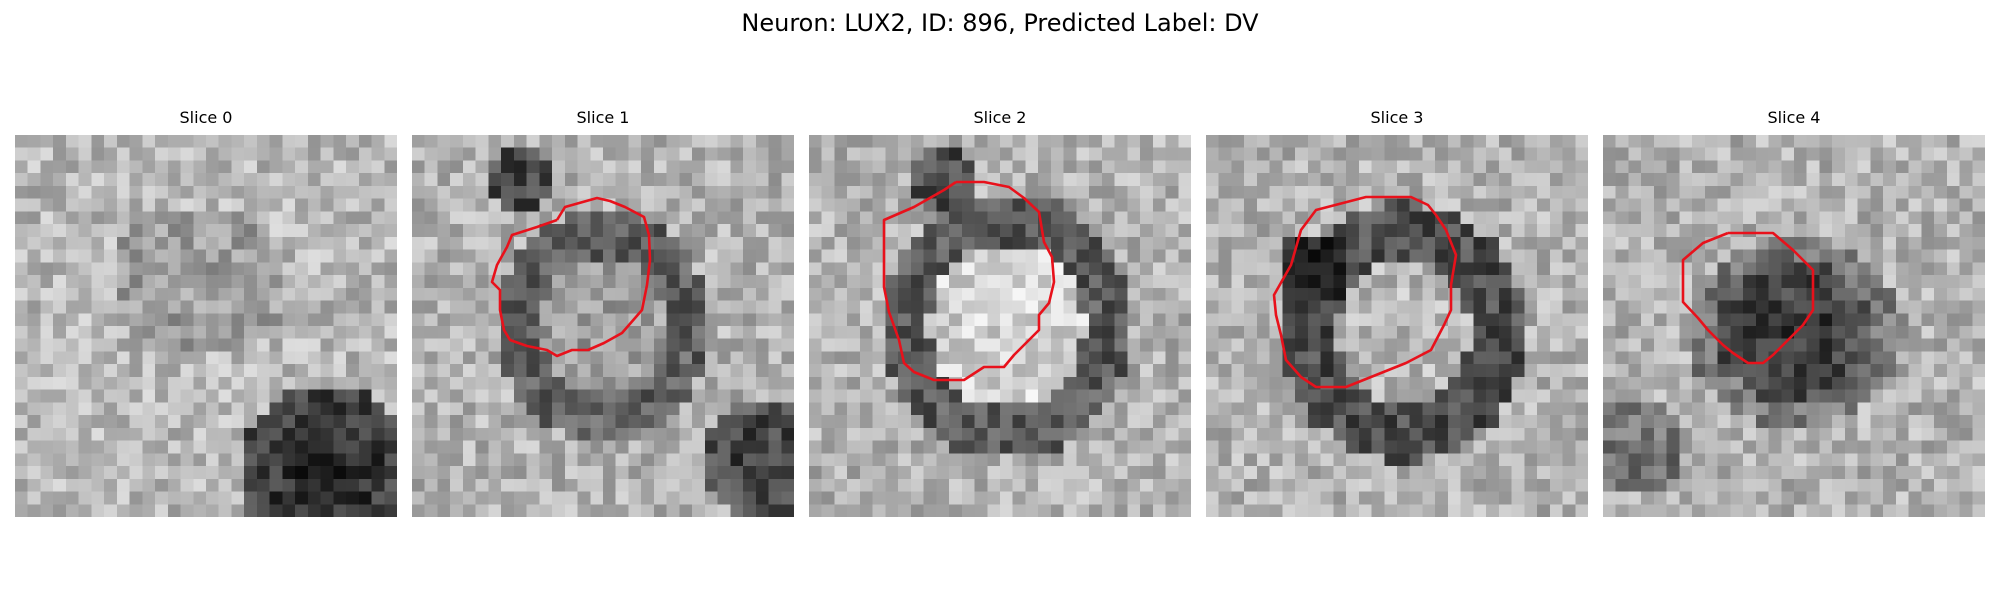 Image resolution: width=2000 pixels, height=600 pixels. I want to click on slice-1-panel, so click(603, 326).